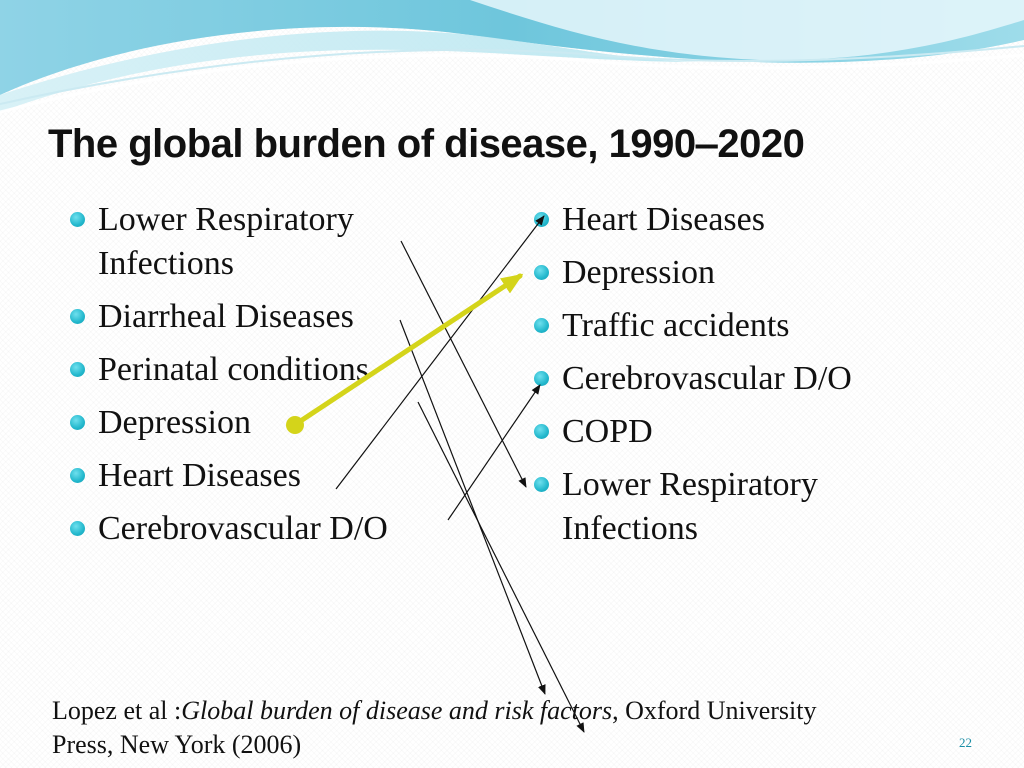 The width and height of the screenshot is (1024, 768). I want to click on page-number: 22, so click(965, 742).